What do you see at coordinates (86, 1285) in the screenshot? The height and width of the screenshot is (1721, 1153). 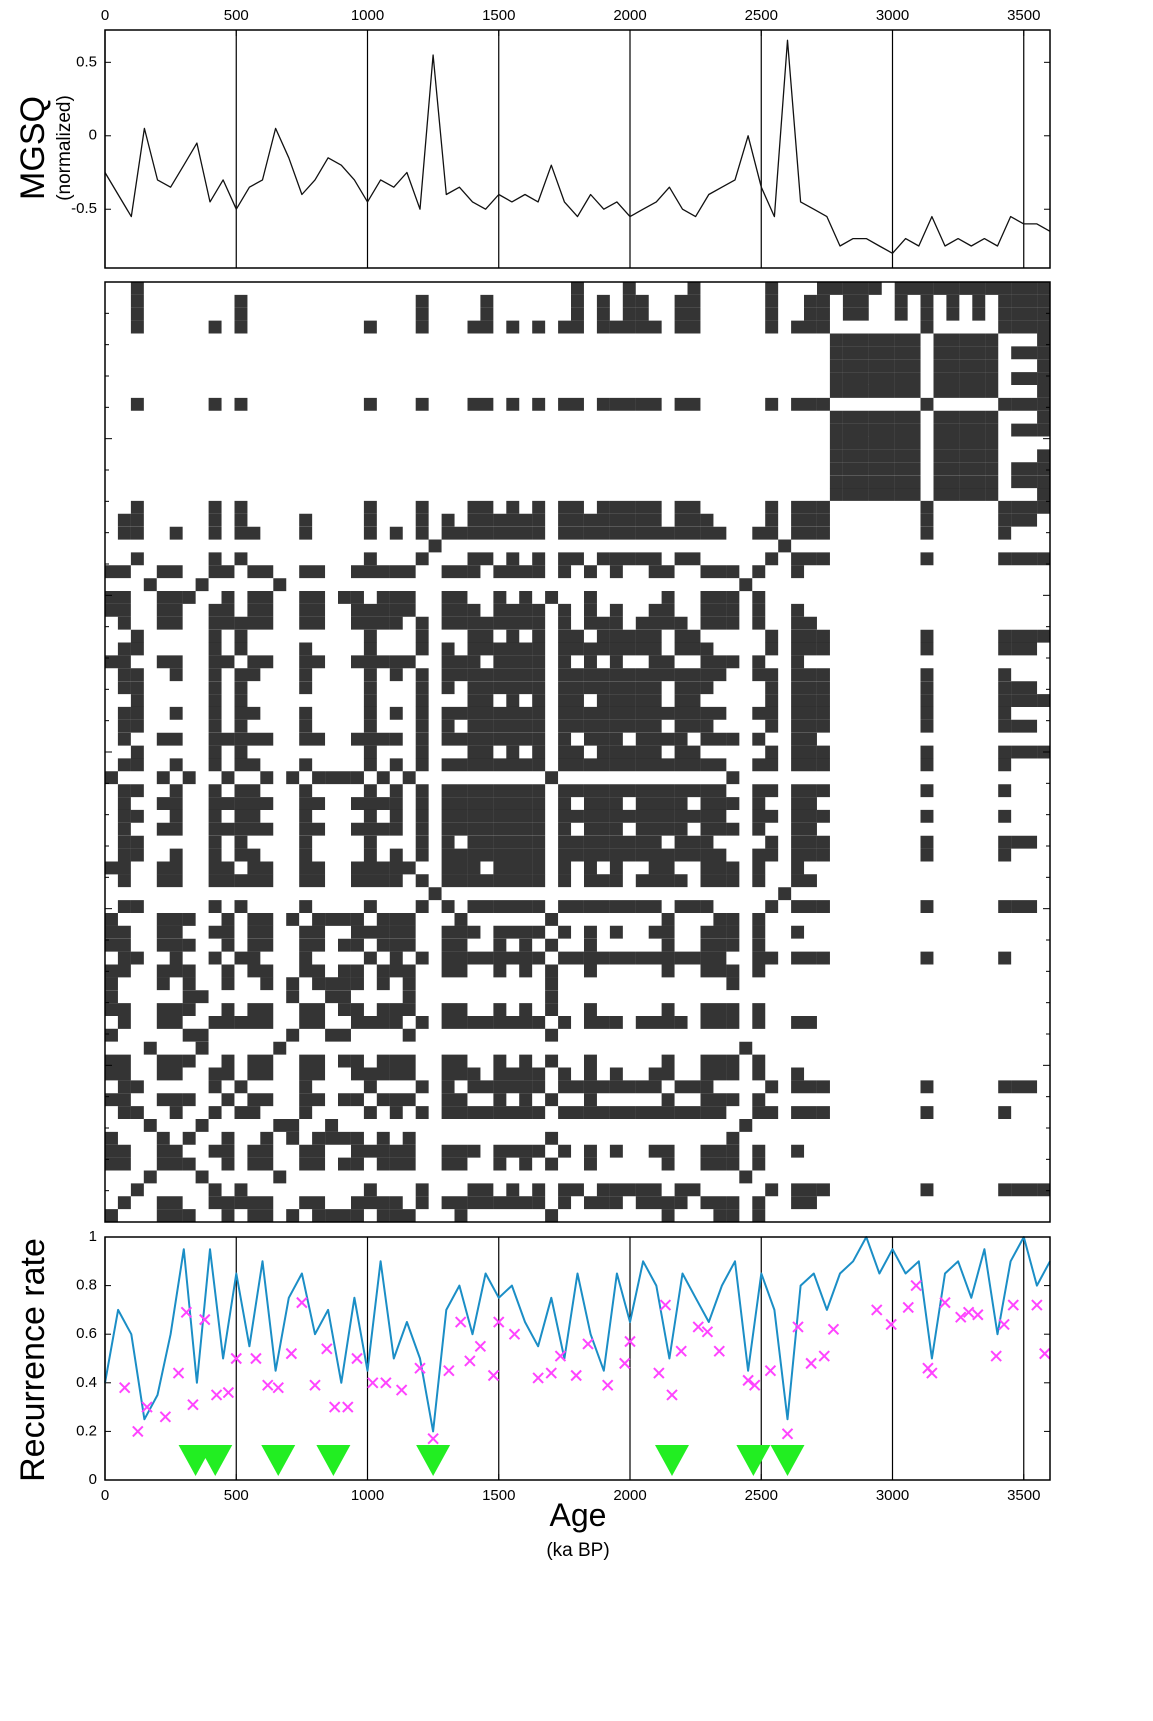 I see `y-tick-label: 0.8` at bounding box center [86, 1285].